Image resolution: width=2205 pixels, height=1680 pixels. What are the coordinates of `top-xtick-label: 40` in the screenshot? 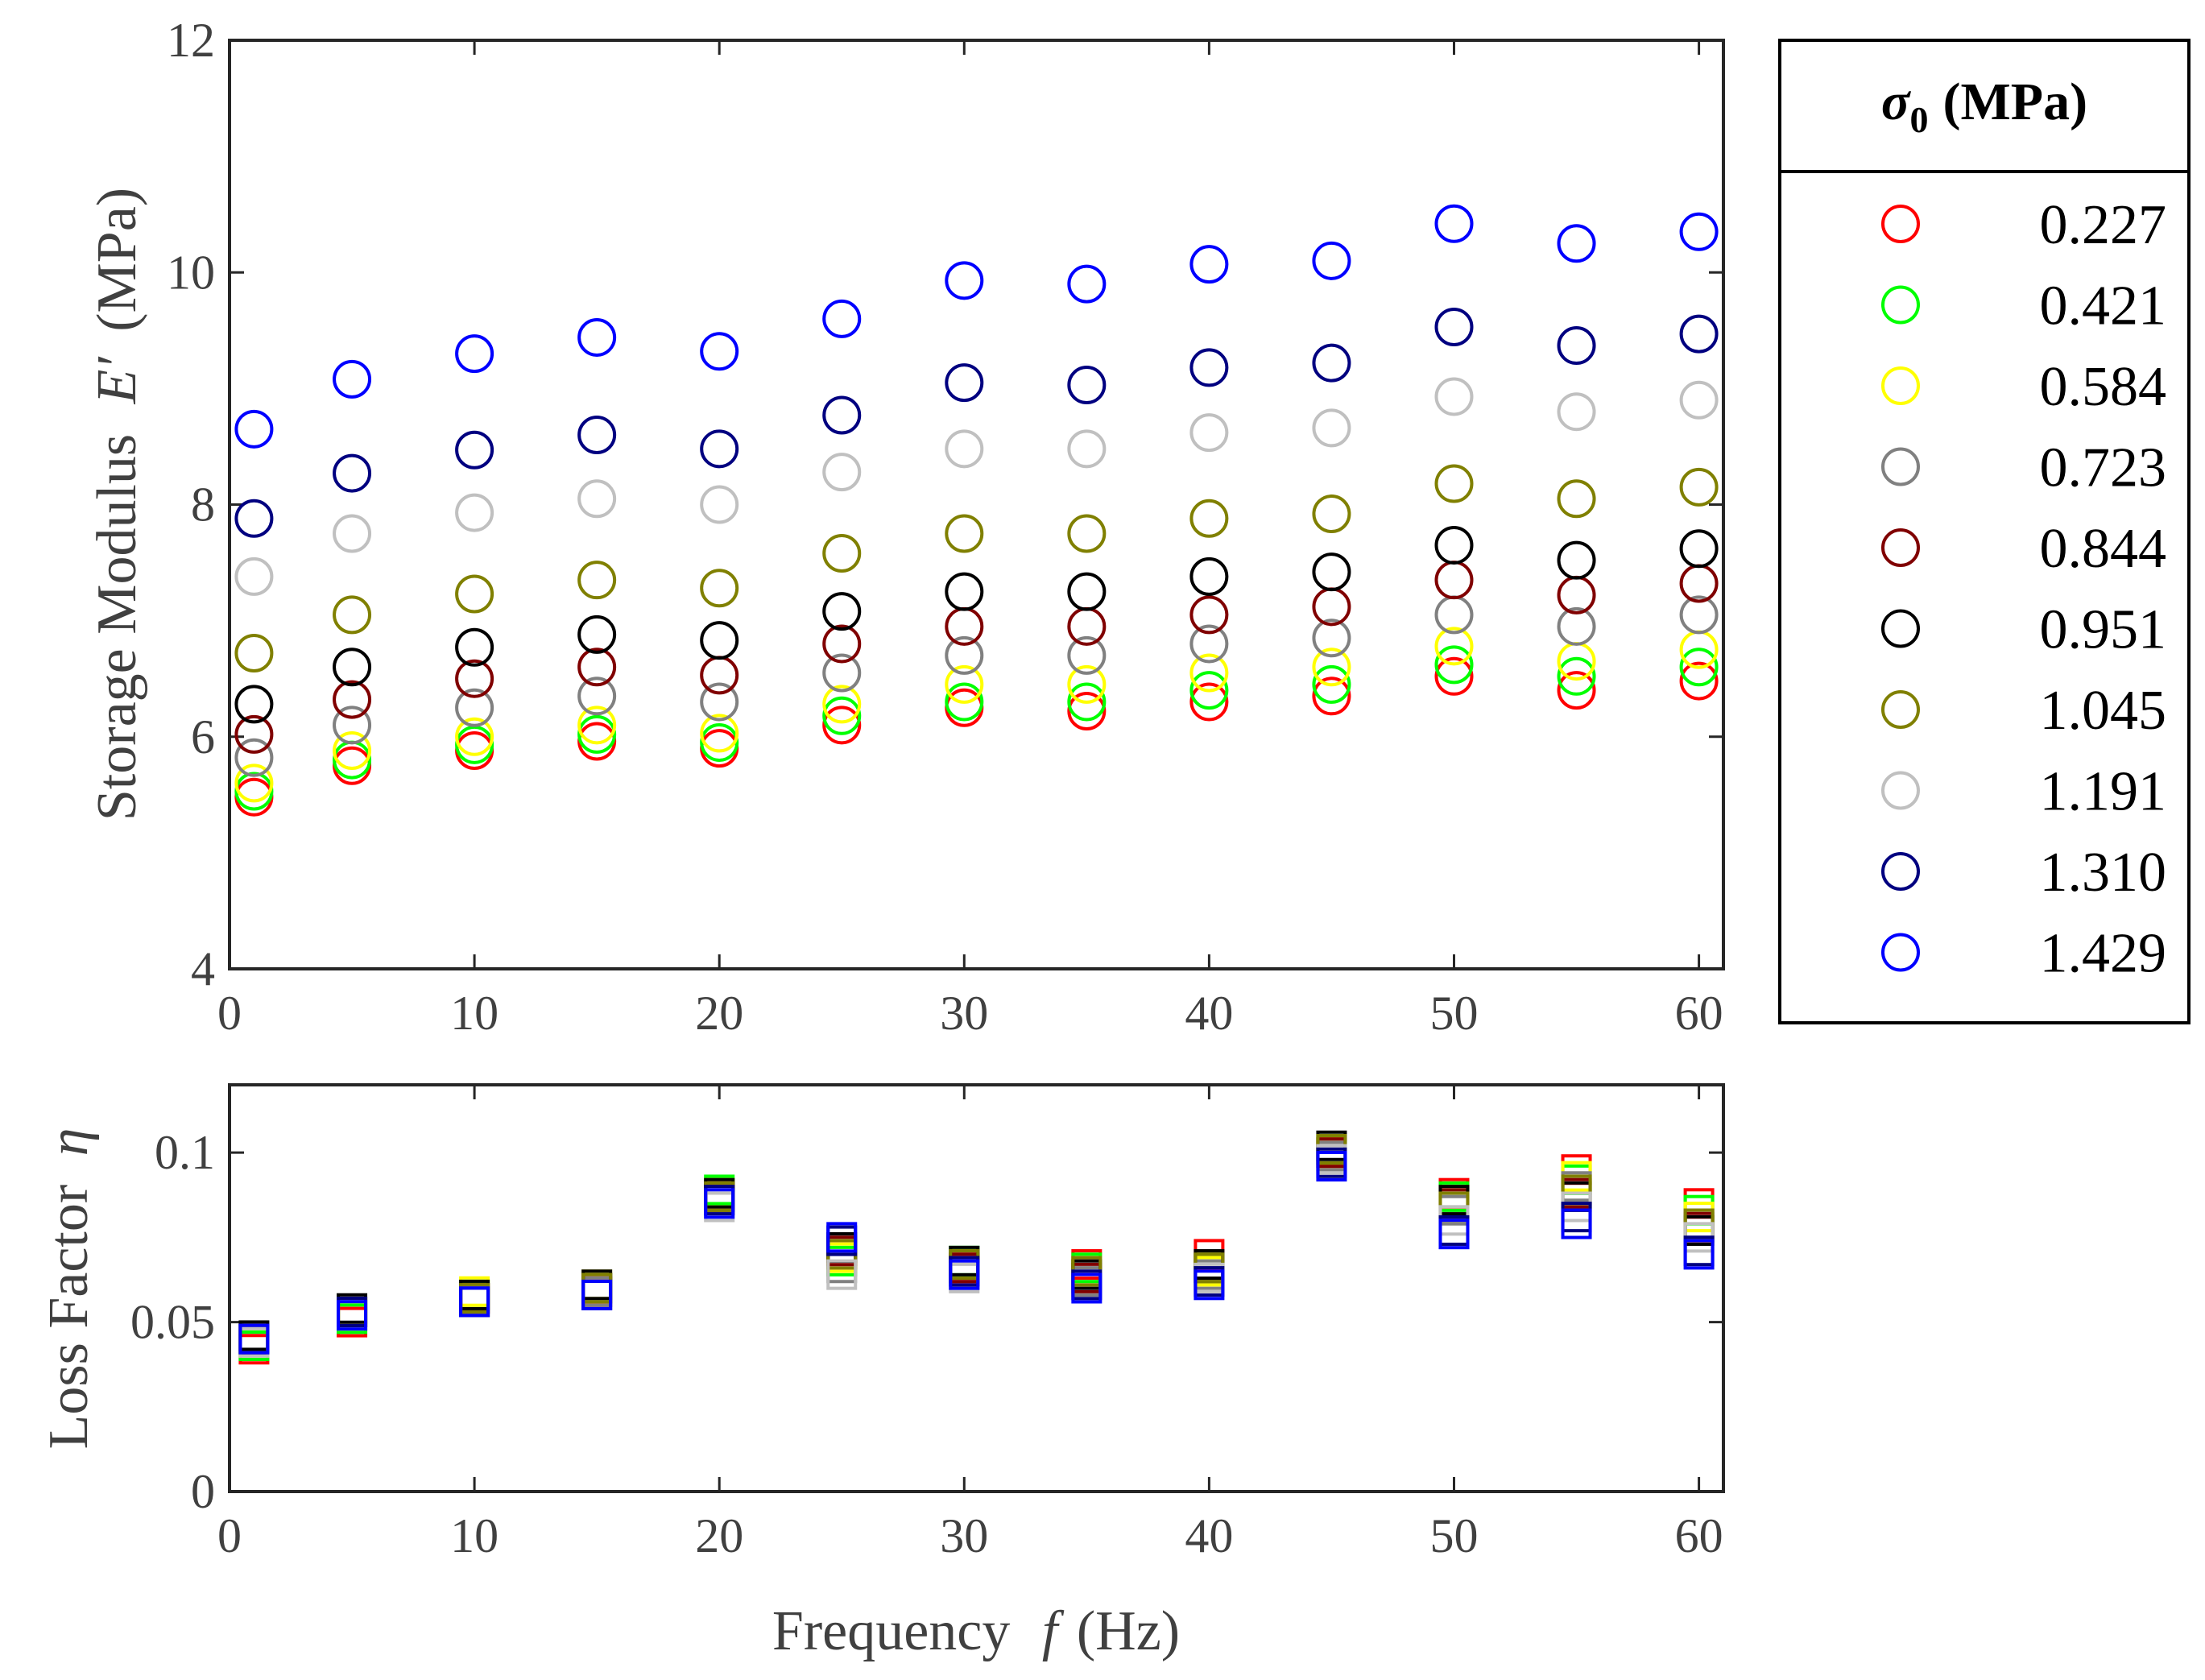 It's located at (1209, 1013).